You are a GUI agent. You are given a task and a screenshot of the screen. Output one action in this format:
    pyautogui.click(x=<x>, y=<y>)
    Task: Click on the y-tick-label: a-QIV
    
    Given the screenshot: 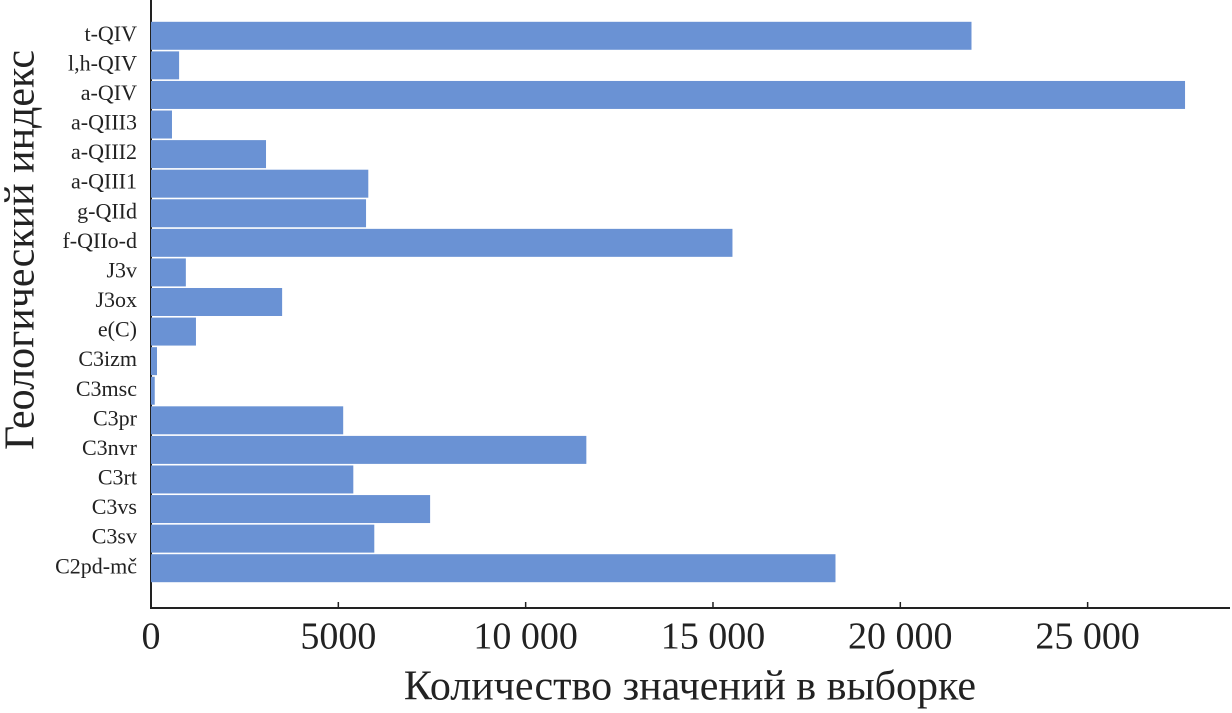 What is the action you would take?
    pyautogui.click(x=109, y=92)
    